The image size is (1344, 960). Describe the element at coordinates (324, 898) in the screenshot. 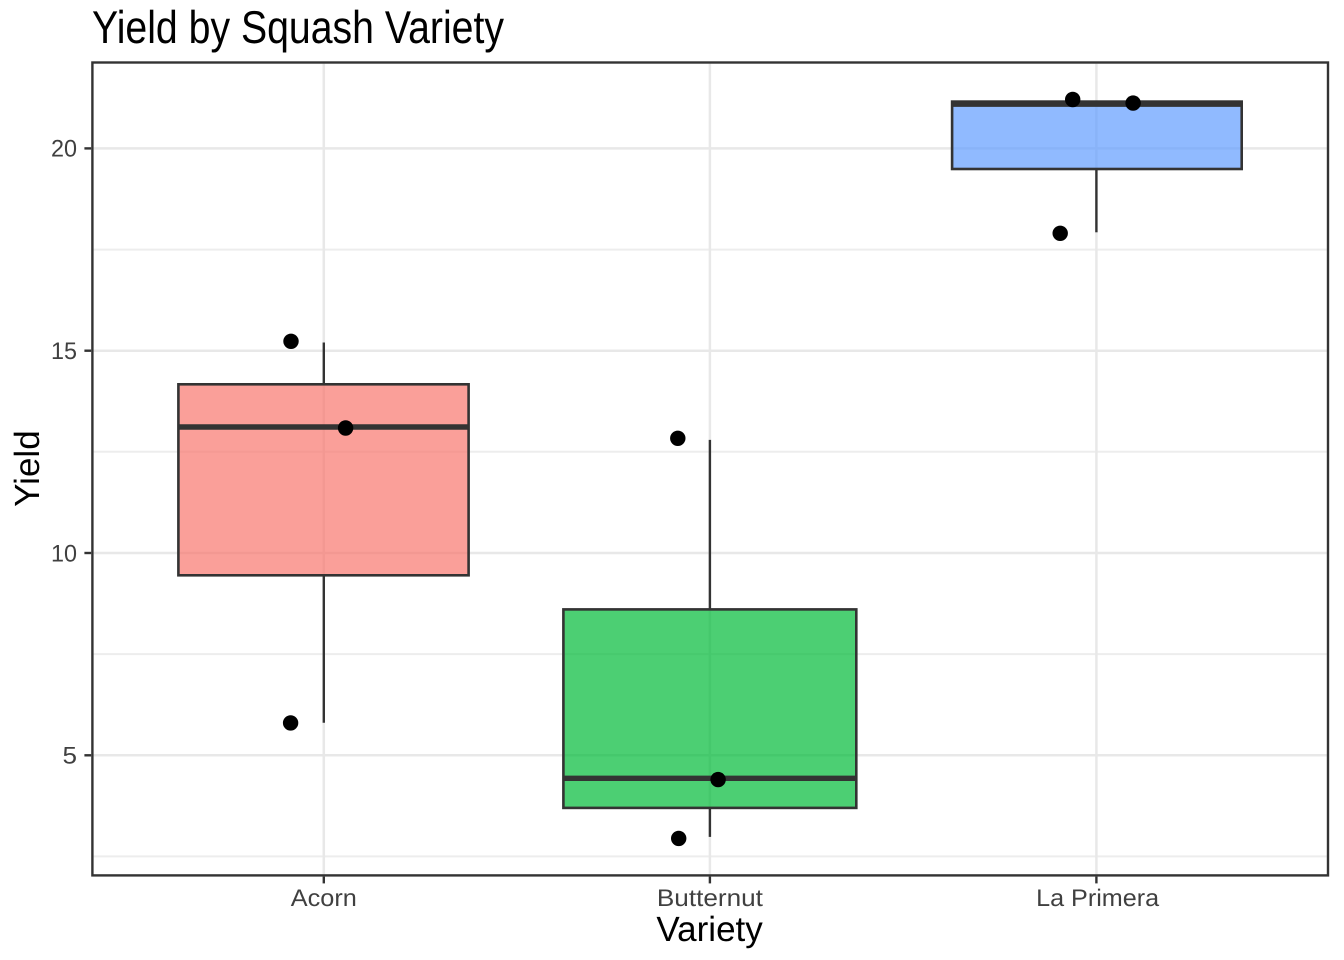

I see `svg-text: Acorn` at that location.